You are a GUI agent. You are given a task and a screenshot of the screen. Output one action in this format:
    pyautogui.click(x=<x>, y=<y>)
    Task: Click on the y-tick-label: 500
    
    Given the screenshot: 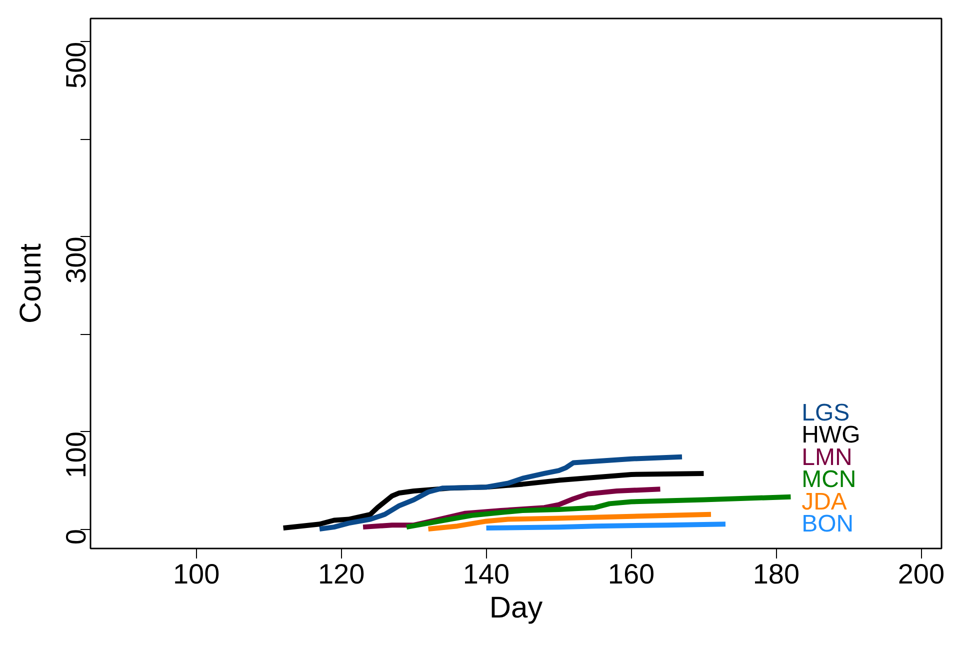 What is the action you would take?
    pyautogui.click(x=76, y=65)
    